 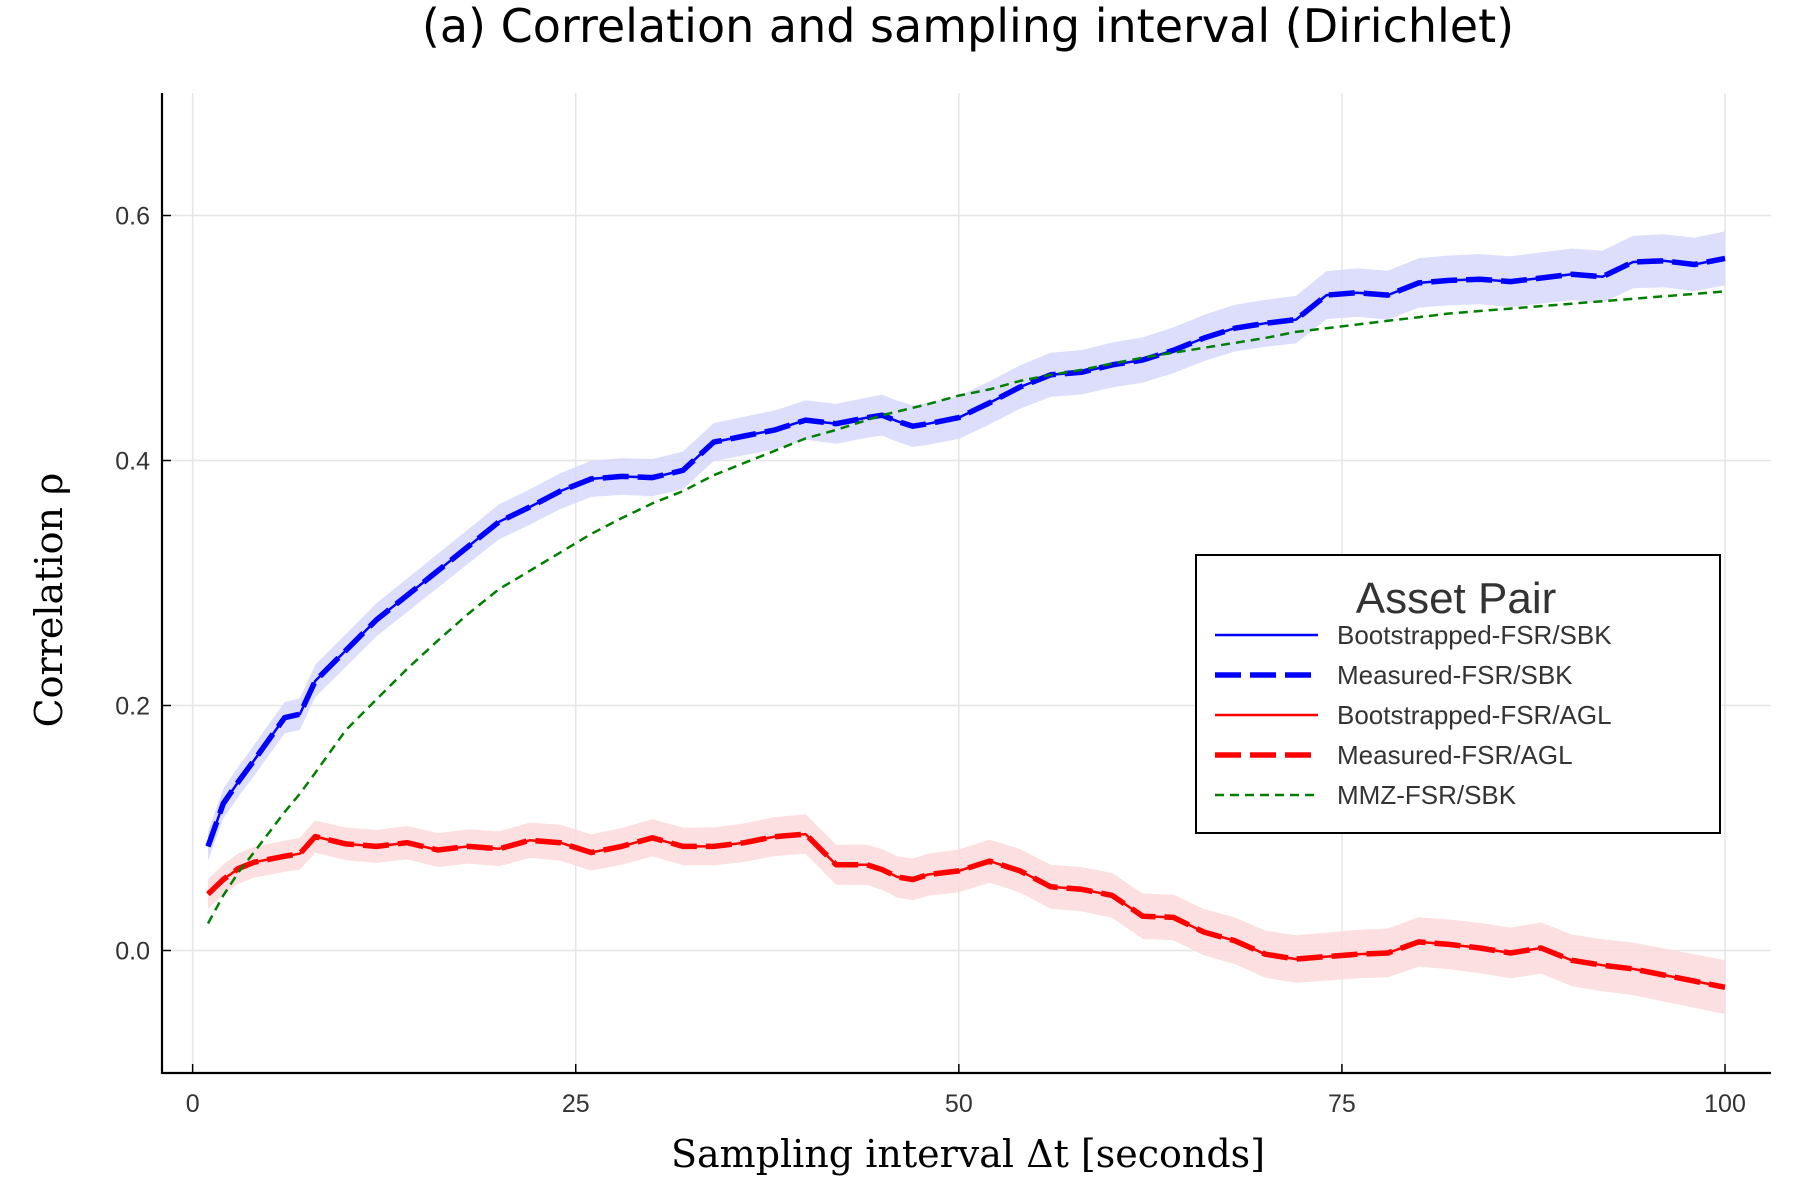 What do you see at coordinates (1474, 635) in the screenshot?
I see `legend-label: Bootstrapped-FSR/SBK` at bounding box center [1474, 635].